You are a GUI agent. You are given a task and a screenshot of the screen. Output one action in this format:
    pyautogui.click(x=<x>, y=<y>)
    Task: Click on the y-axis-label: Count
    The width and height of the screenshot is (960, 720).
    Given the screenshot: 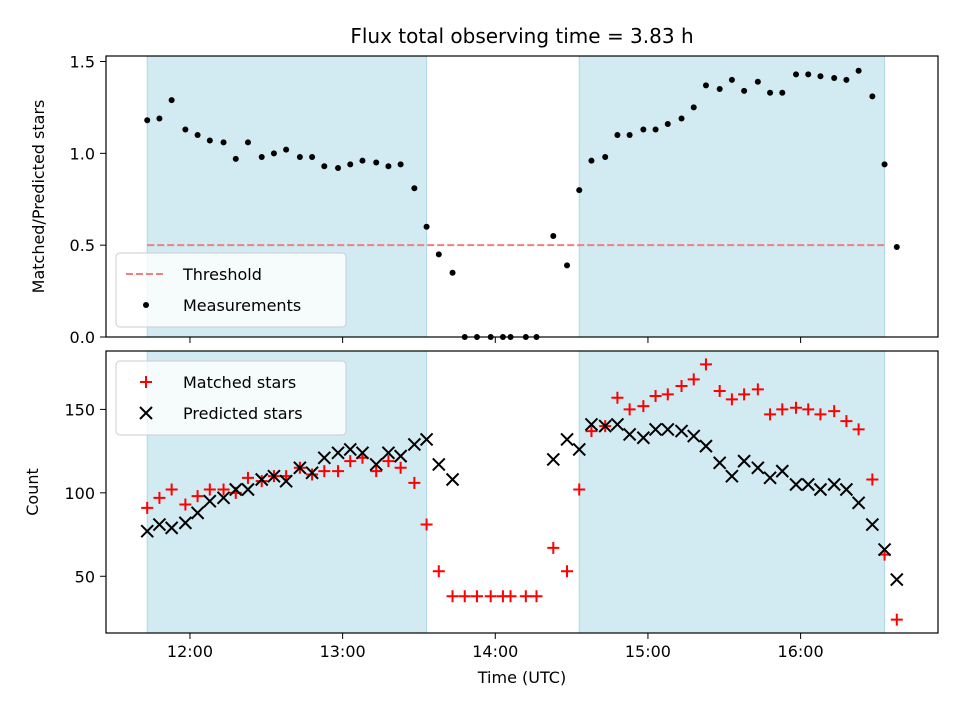 What is the action you would take?
    pyautogui.click(x=32, y=492)
    